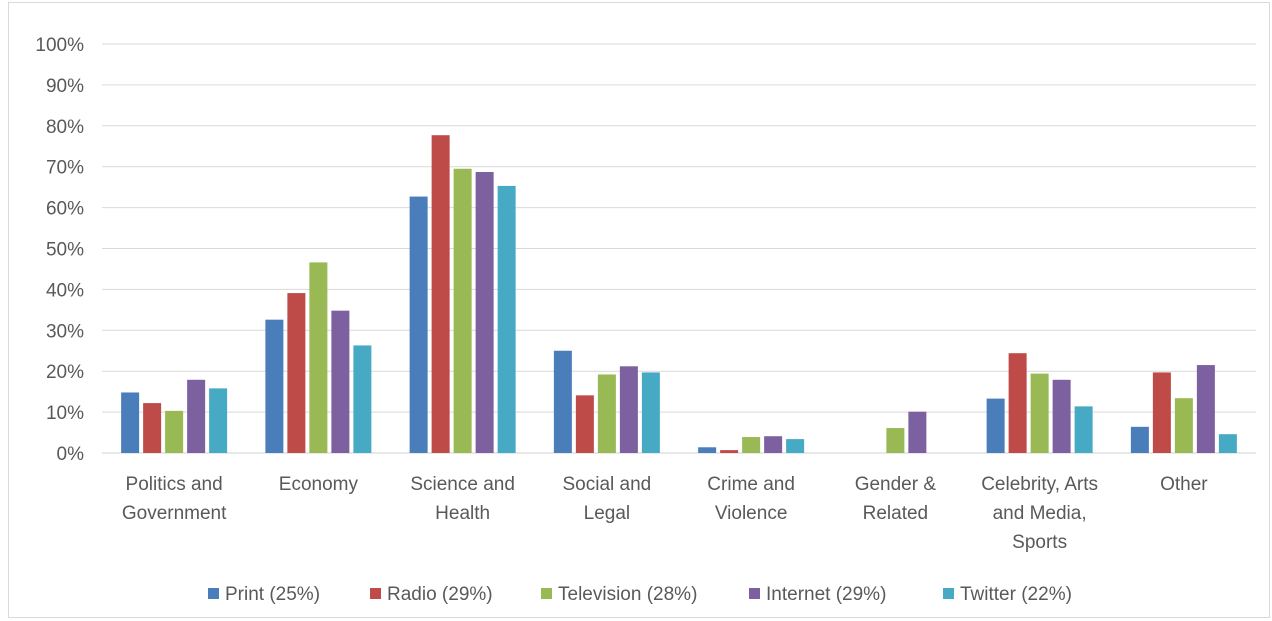  What do you see at coordinates (174, 513) in the screenshot?
I see `category-label: Government` at bounding box center [174, 513].